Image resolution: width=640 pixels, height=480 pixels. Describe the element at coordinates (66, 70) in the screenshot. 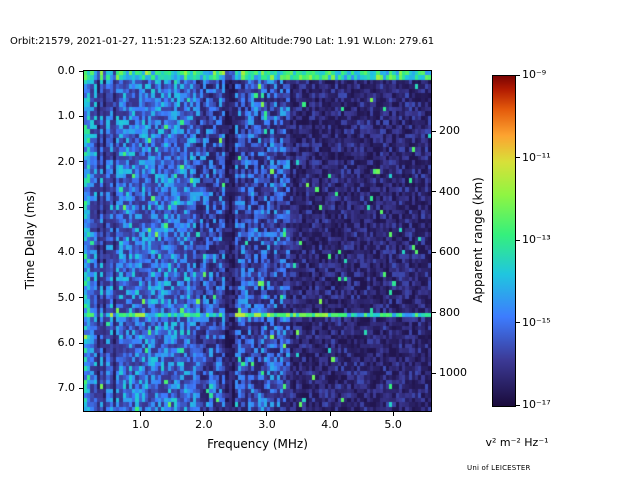

I see `y-tick-label: 0.0` at that location.